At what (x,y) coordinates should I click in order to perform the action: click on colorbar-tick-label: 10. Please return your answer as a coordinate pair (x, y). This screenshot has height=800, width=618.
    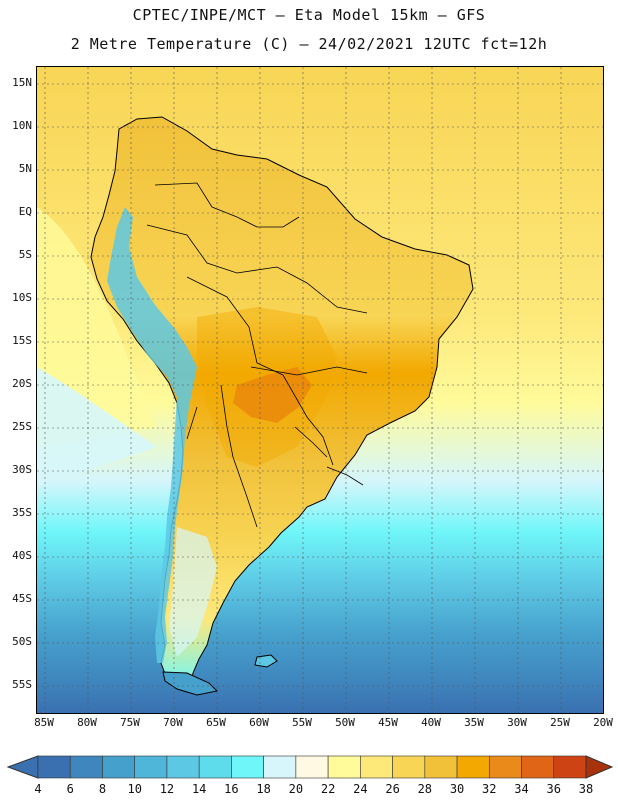
    Looking at the image, I should click on (134, 789).